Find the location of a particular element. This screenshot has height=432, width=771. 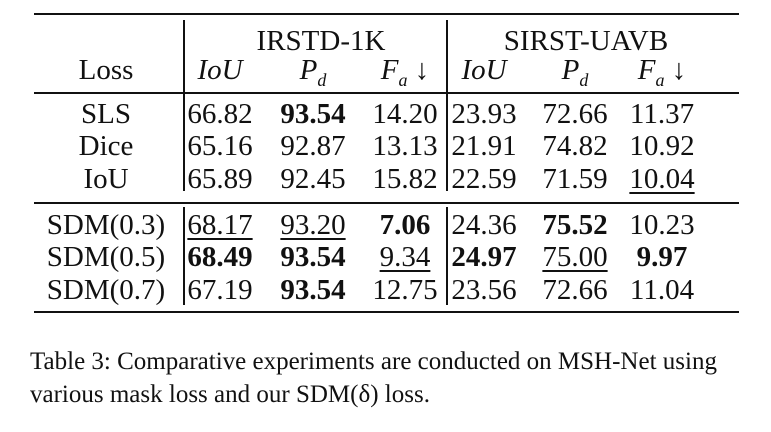

table-cell: 10.92 is located at coordinates (662, 146).